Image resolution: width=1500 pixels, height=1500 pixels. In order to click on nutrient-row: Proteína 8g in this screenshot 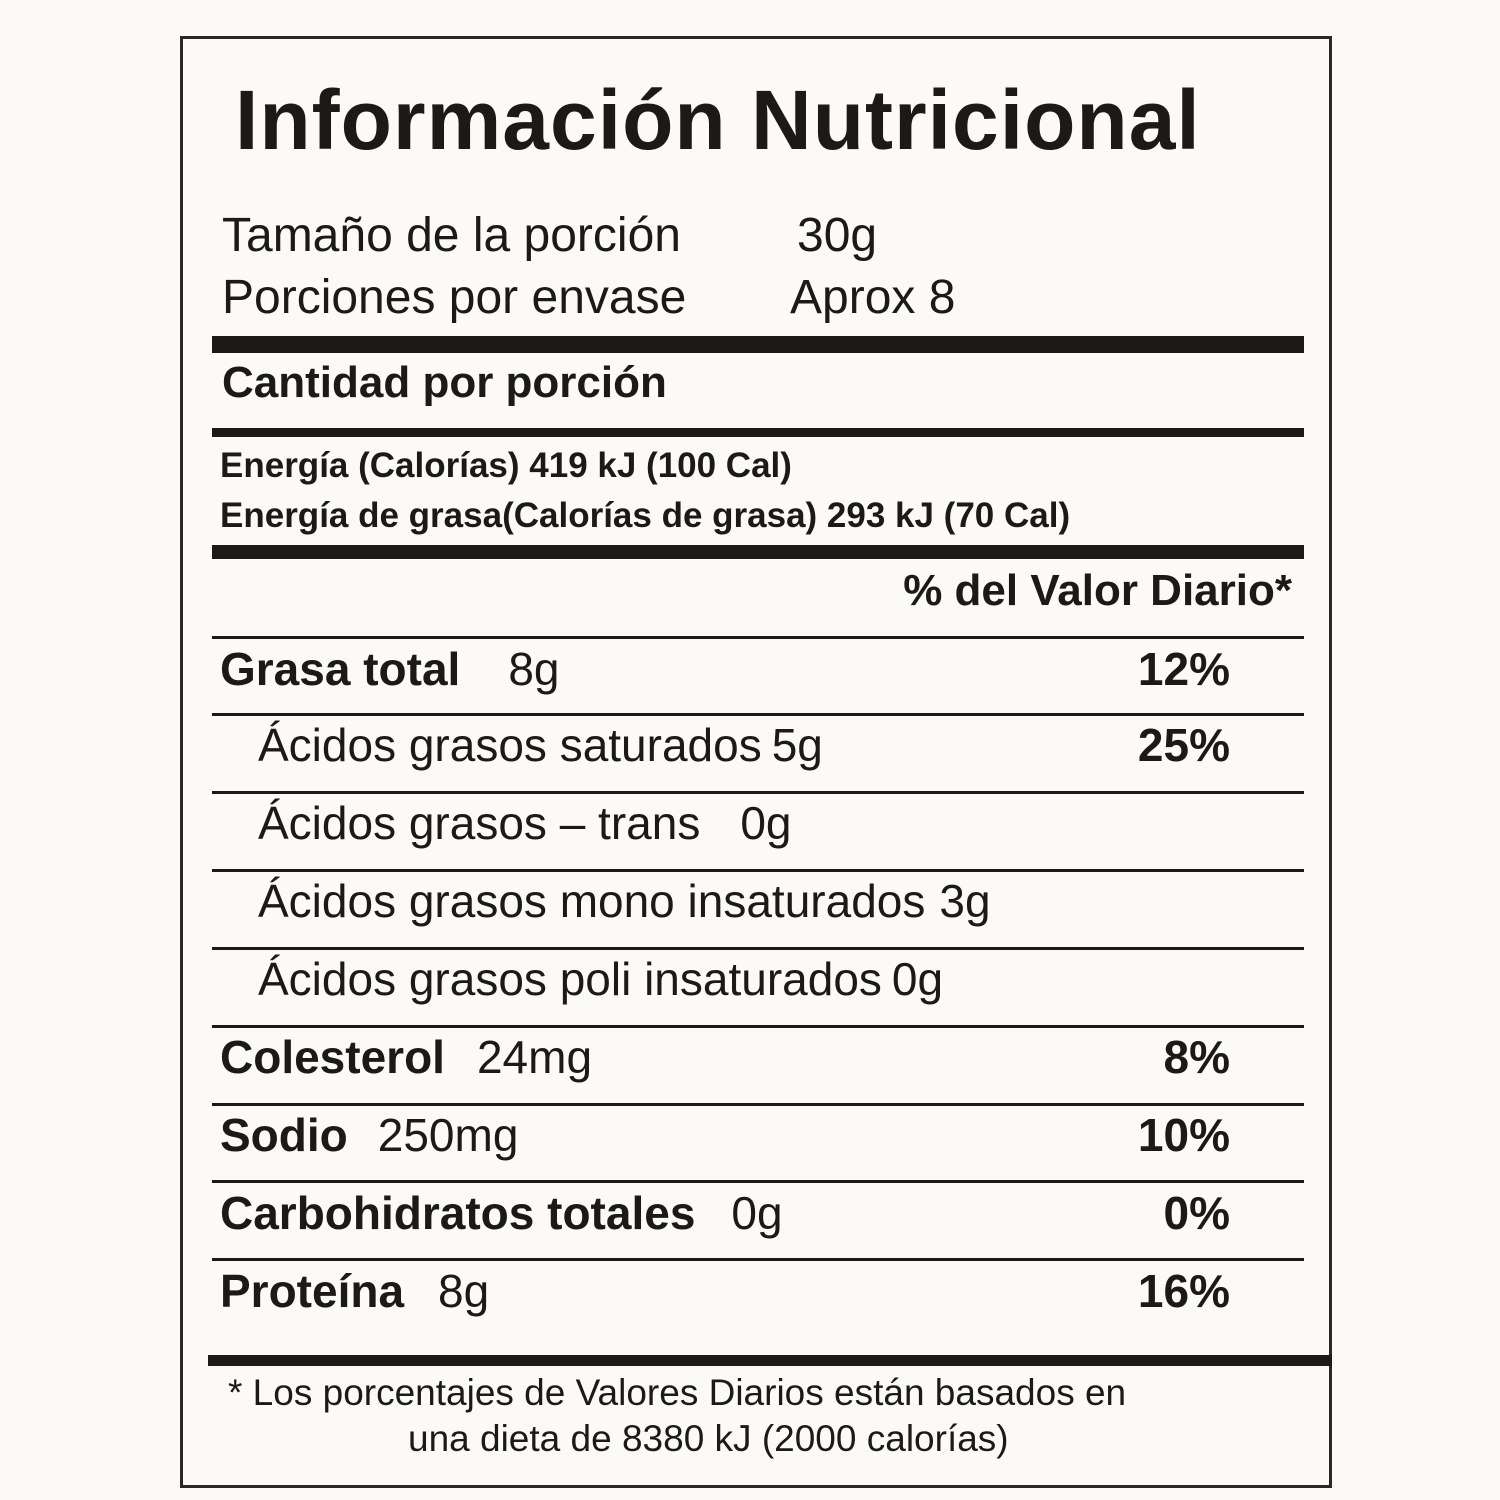, I will do `click(354, 1291)`.